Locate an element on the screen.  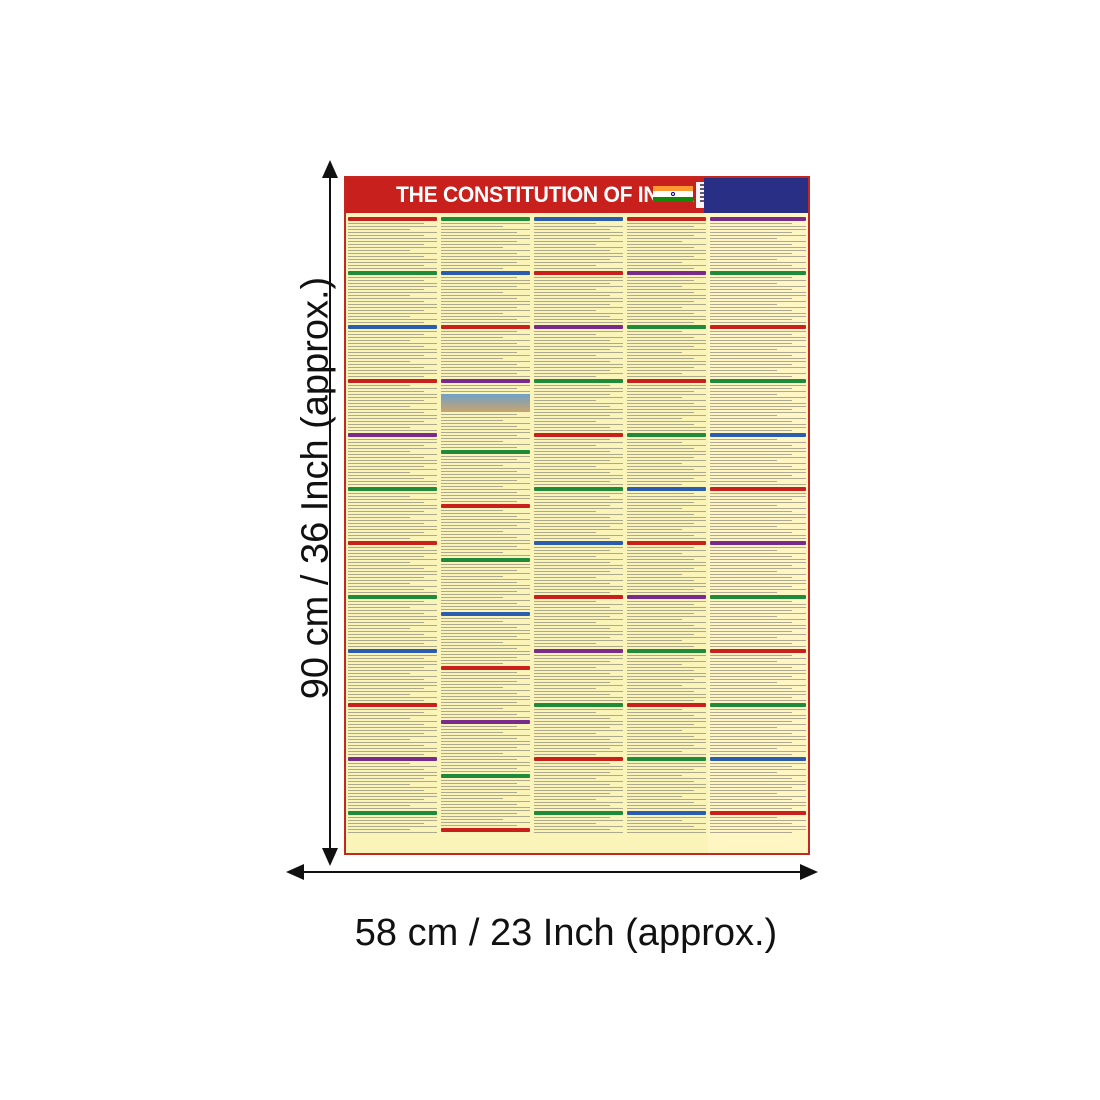
width-arrow-right is located at coordinates (809, 872).